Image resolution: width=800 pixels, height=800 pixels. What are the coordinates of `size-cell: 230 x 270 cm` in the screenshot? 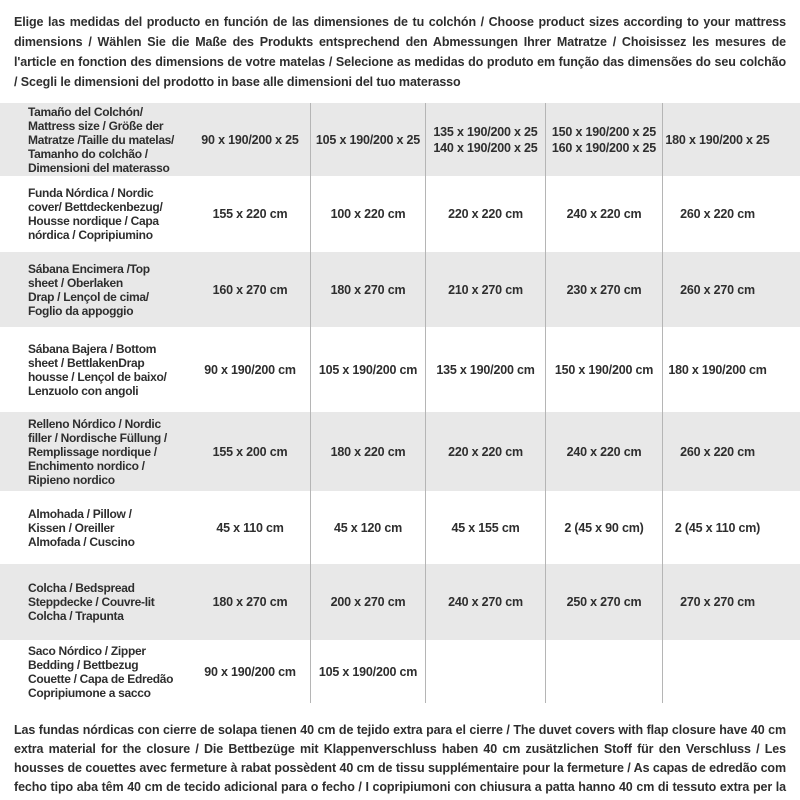 It's located at (603, 289).